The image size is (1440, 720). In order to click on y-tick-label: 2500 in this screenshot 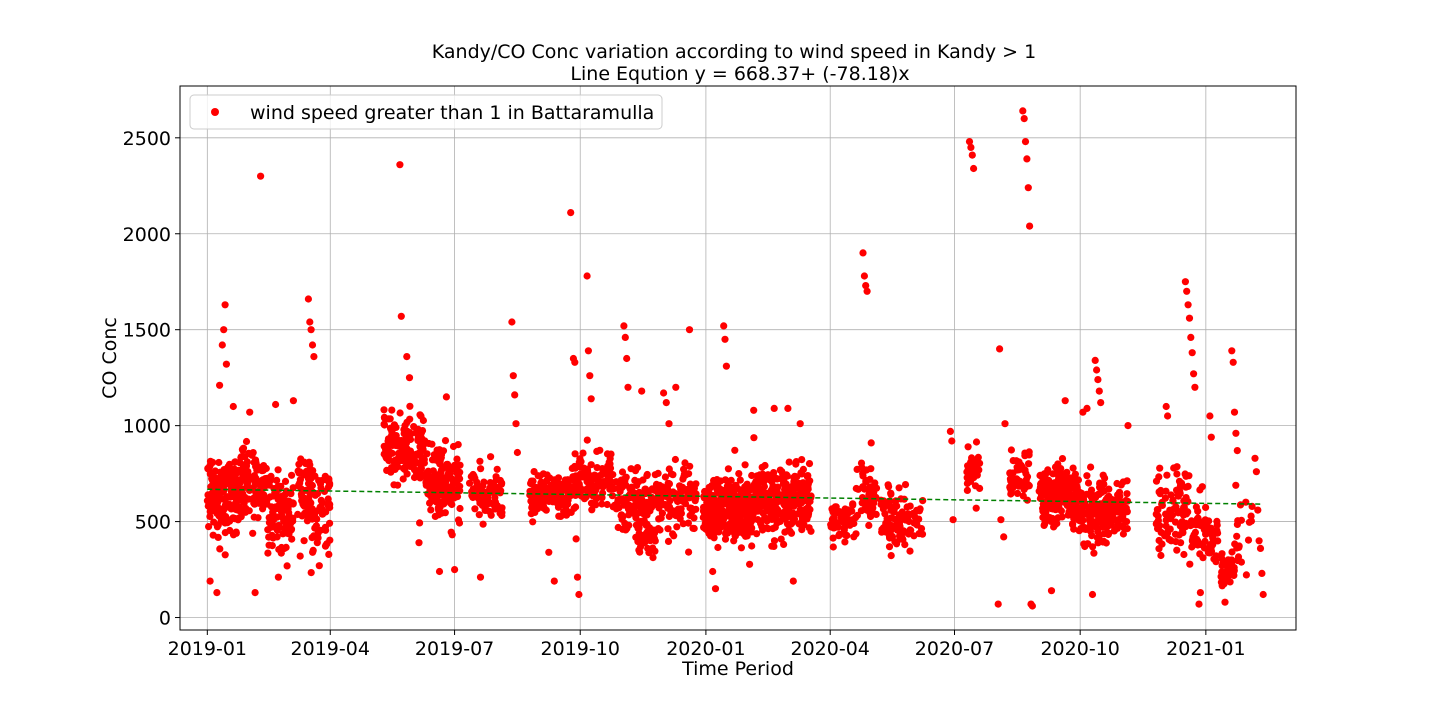, I will do `click(147, 139)`.